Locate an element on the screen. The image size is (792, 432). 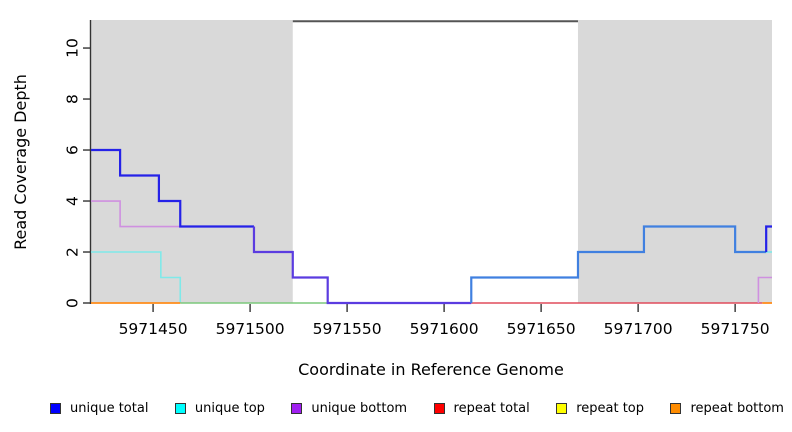
x-tick-label: 5971650 is located at coordinates (541, 329).